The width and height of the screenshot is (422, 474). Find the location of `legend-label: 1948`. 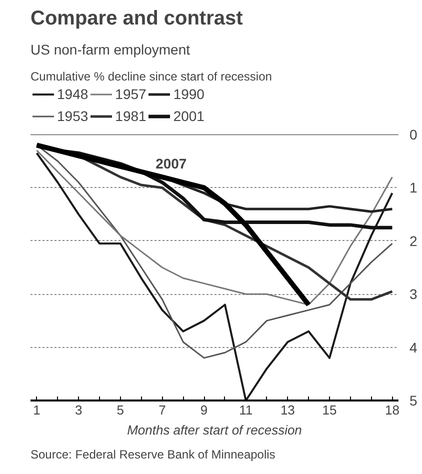

legend-label: 1948 is located at coordinates (72, 94).